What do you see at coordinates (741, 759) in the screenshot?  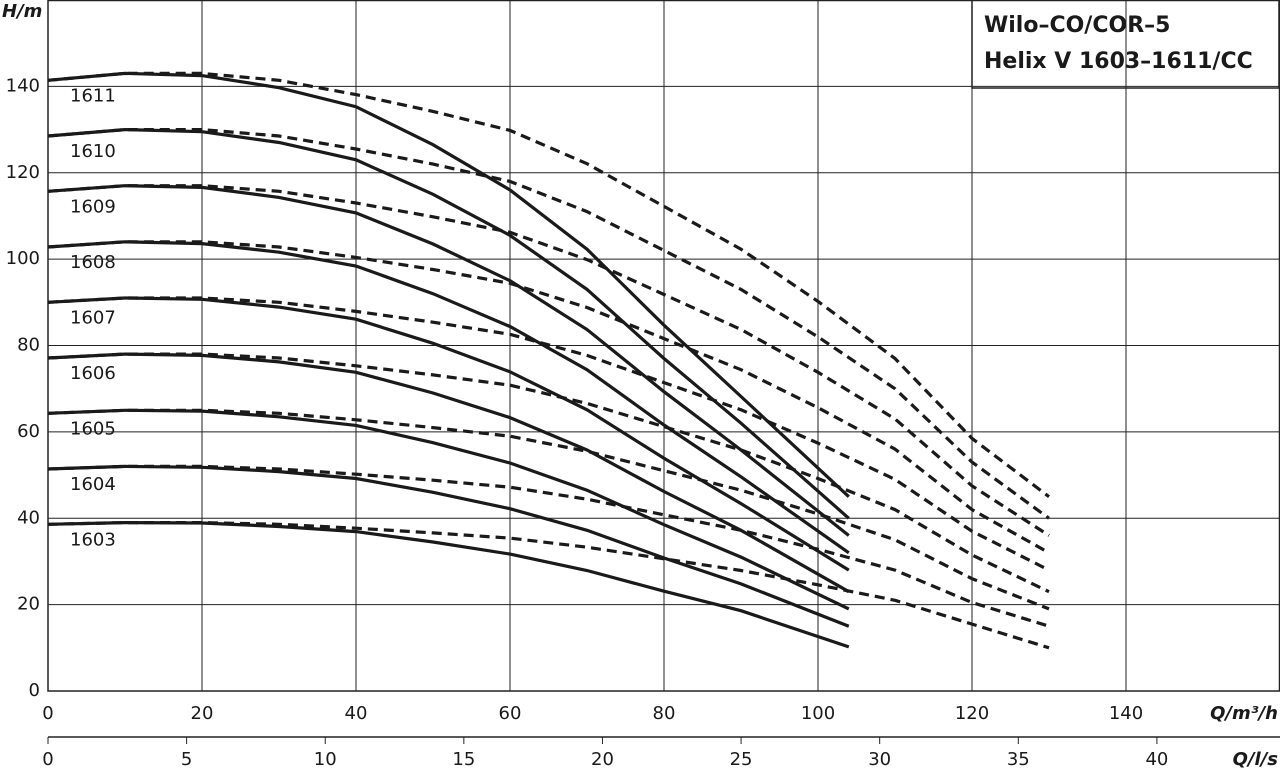 I see `x2-tick-label: 25` at bounding box center [741, 759].